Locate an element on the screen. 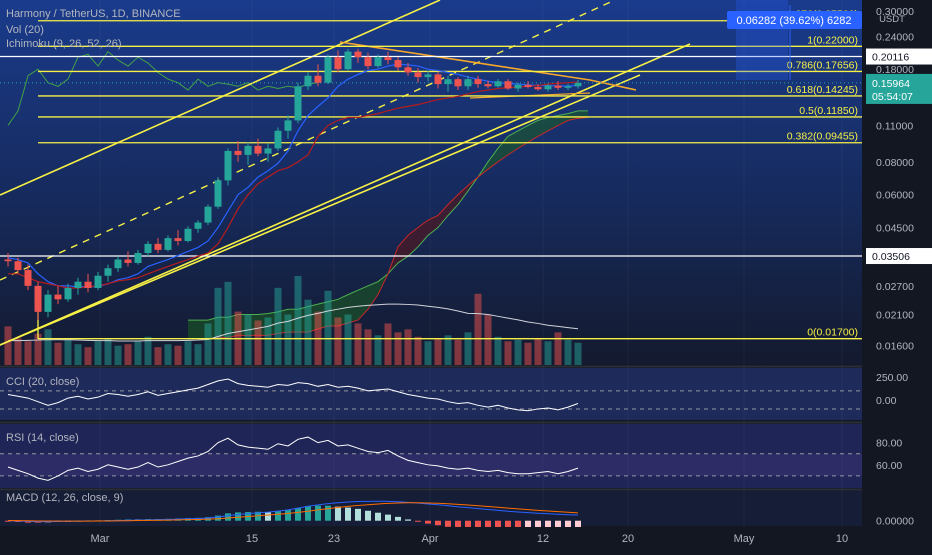 This screenshot has width=932, height=555. price-badge-20116: 0.20116 is located at coordinates (890, 58).